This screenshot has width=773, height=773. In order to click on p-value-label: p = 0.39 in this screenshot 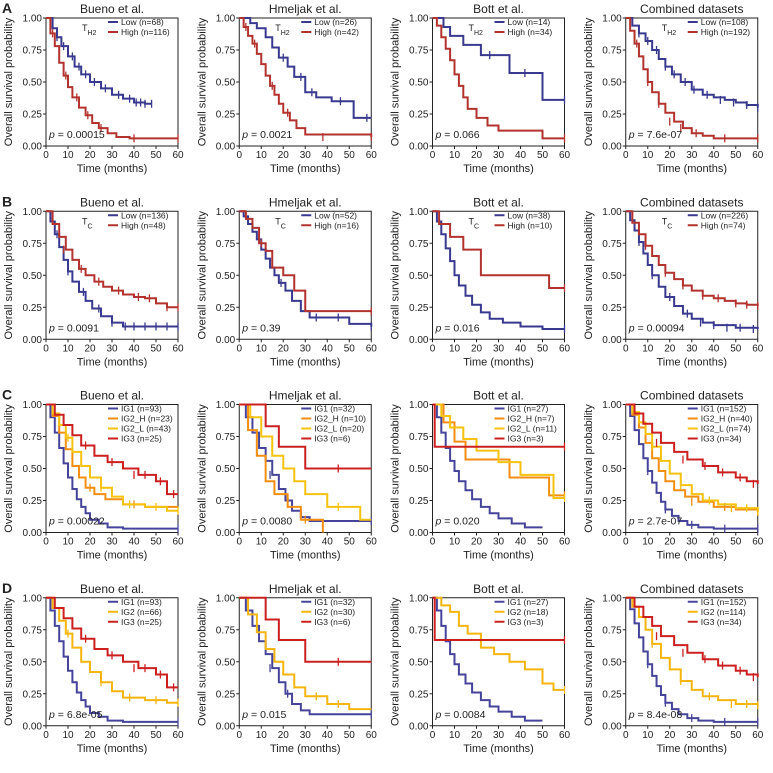, I will do `click(260, 328)`.